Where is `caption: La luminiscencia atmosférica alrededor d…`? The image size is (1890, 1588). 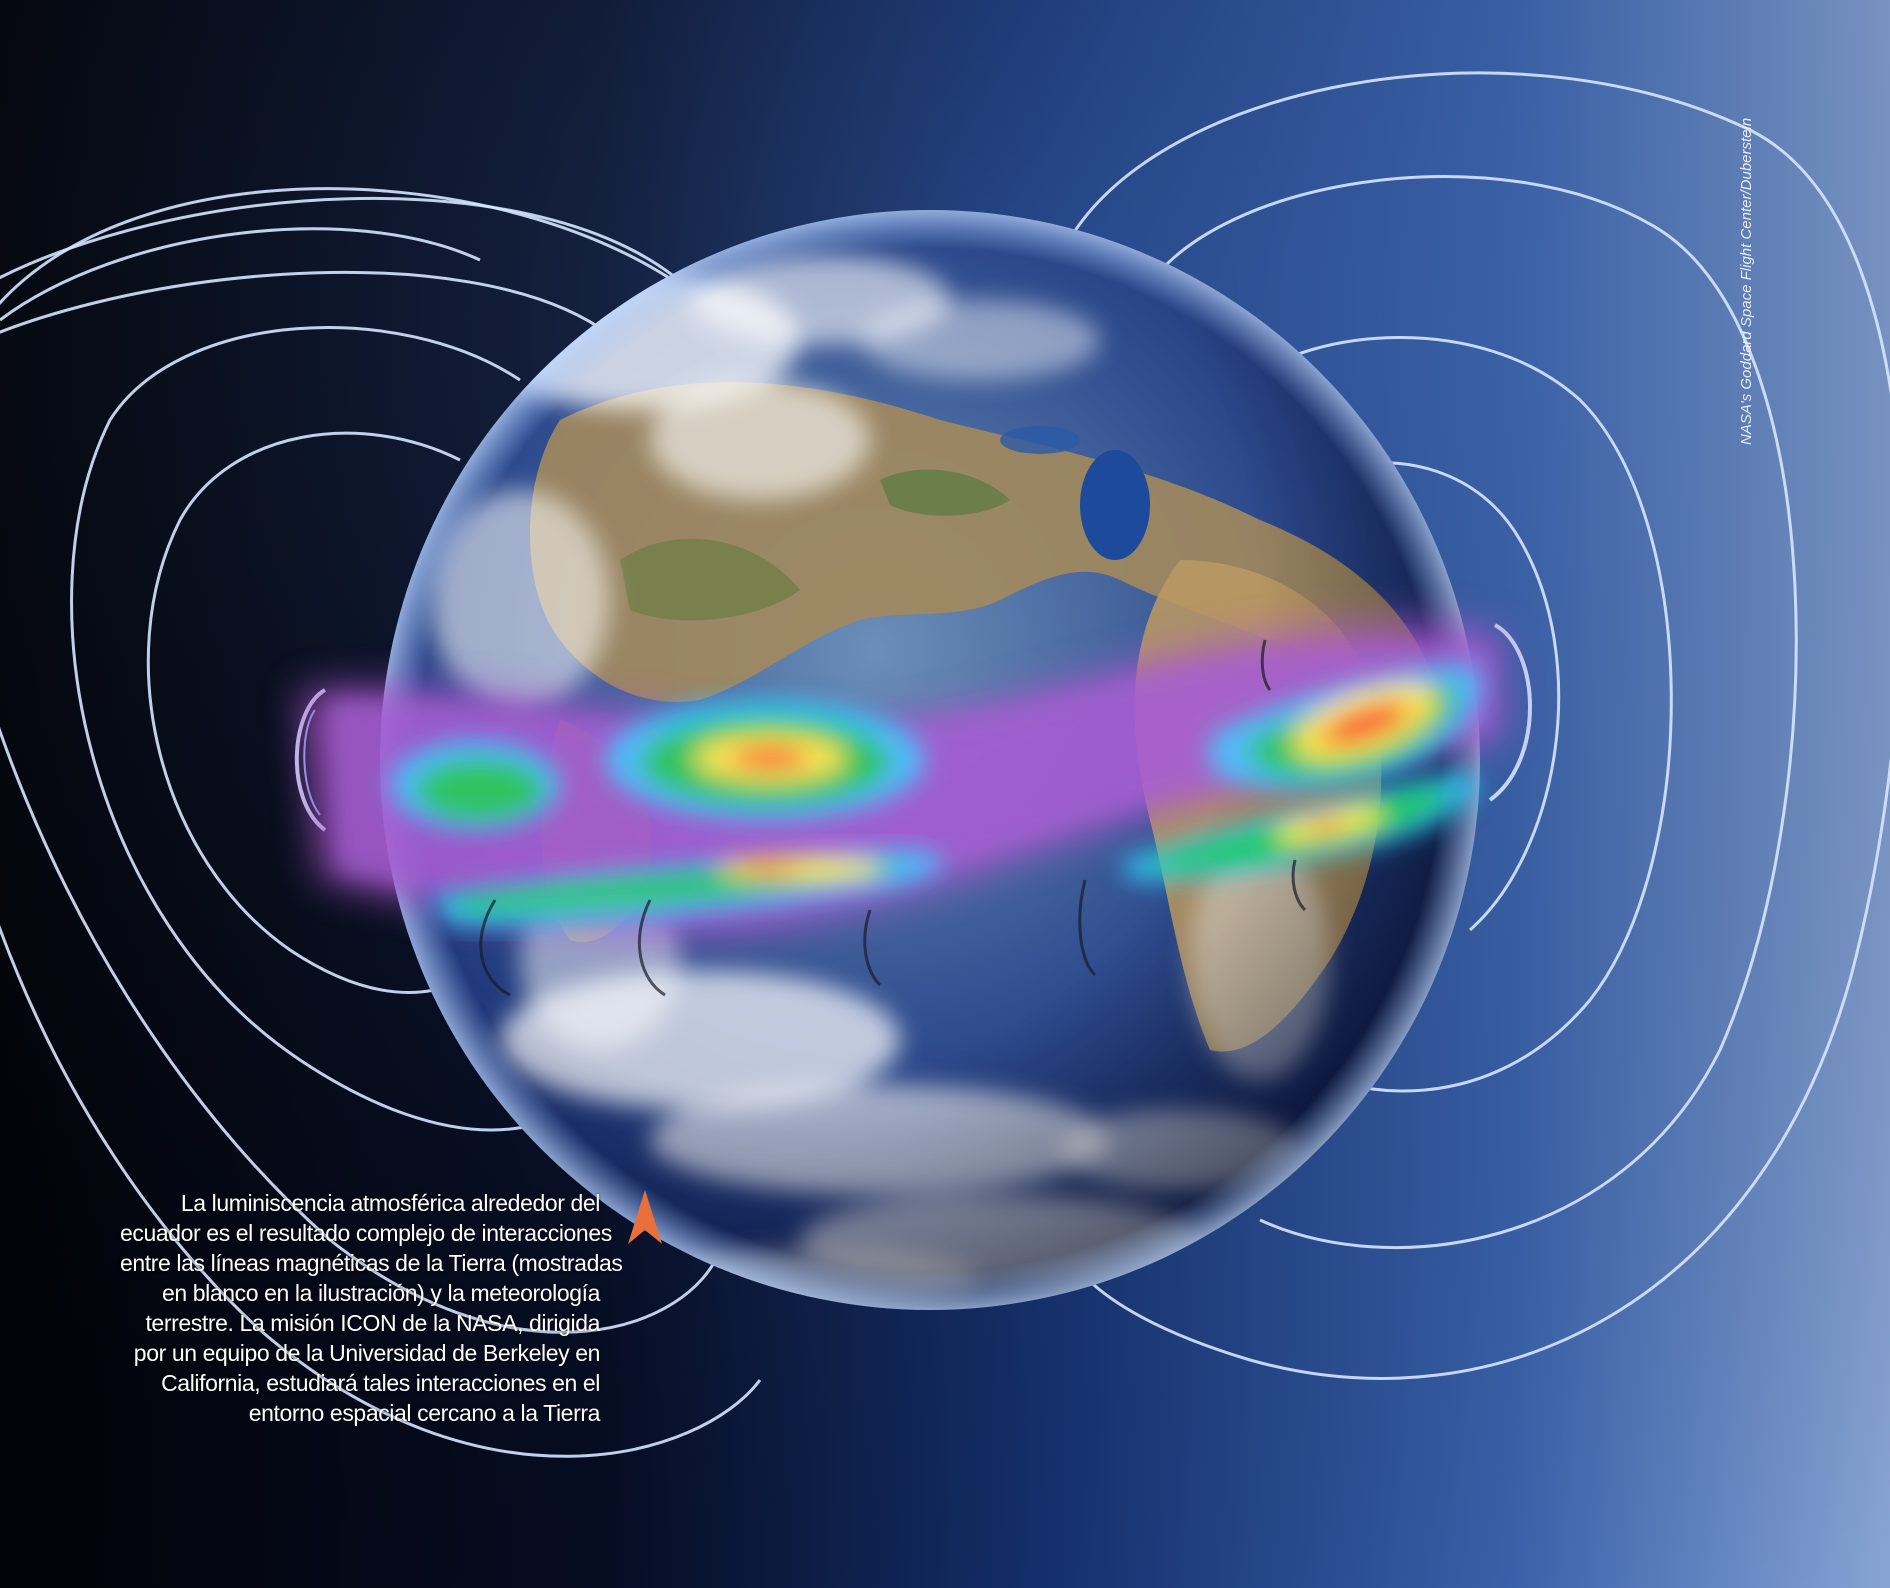 caption: La luminiscencia atmosférica alrededor d… is located at coordinates (371, 1308).